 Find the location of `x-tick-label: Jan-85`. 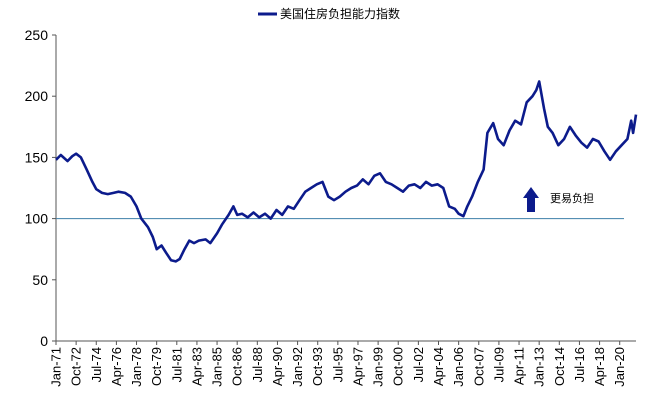

x-tick-label: Jan-85 is located at coordinates (217, 367).